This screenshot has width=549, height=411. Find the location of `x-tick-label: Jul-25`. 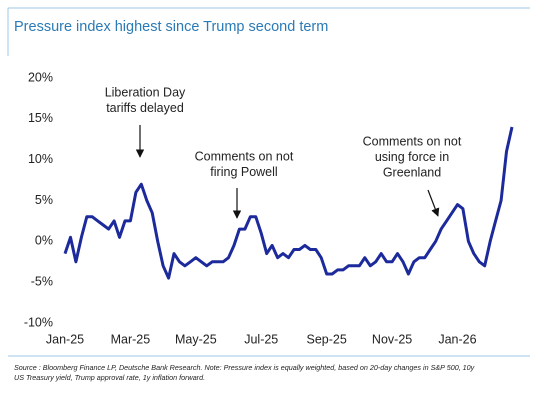

x-tick-label: Jul-25 is located at coordinates (261, 339).